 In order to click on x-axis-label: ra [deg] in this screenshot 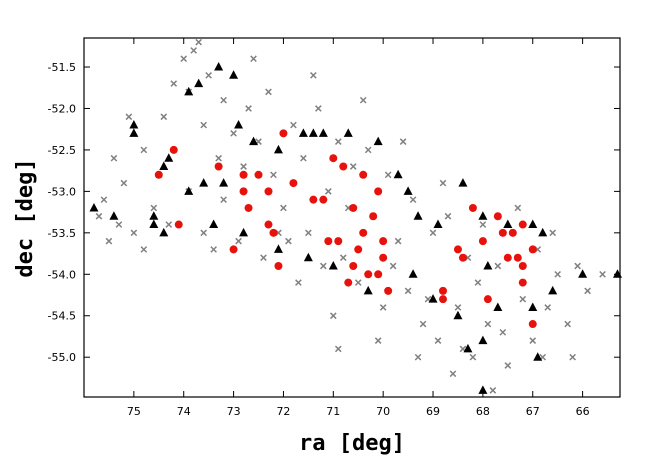, I will do `click(352, 443)`.